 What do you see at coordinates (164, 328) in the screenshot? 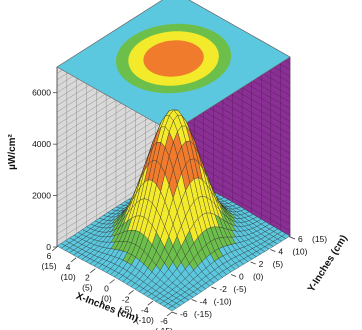
I see `x-tick-label-cm: (-15)` at bounding box center [164, 328].